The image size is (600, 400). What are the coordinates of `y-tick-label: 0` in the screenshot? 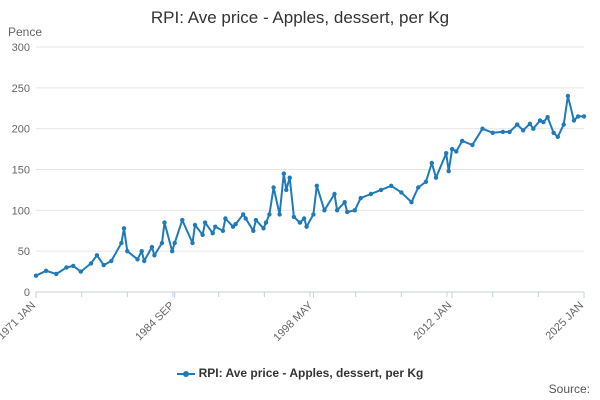 It's located at (27, 293).